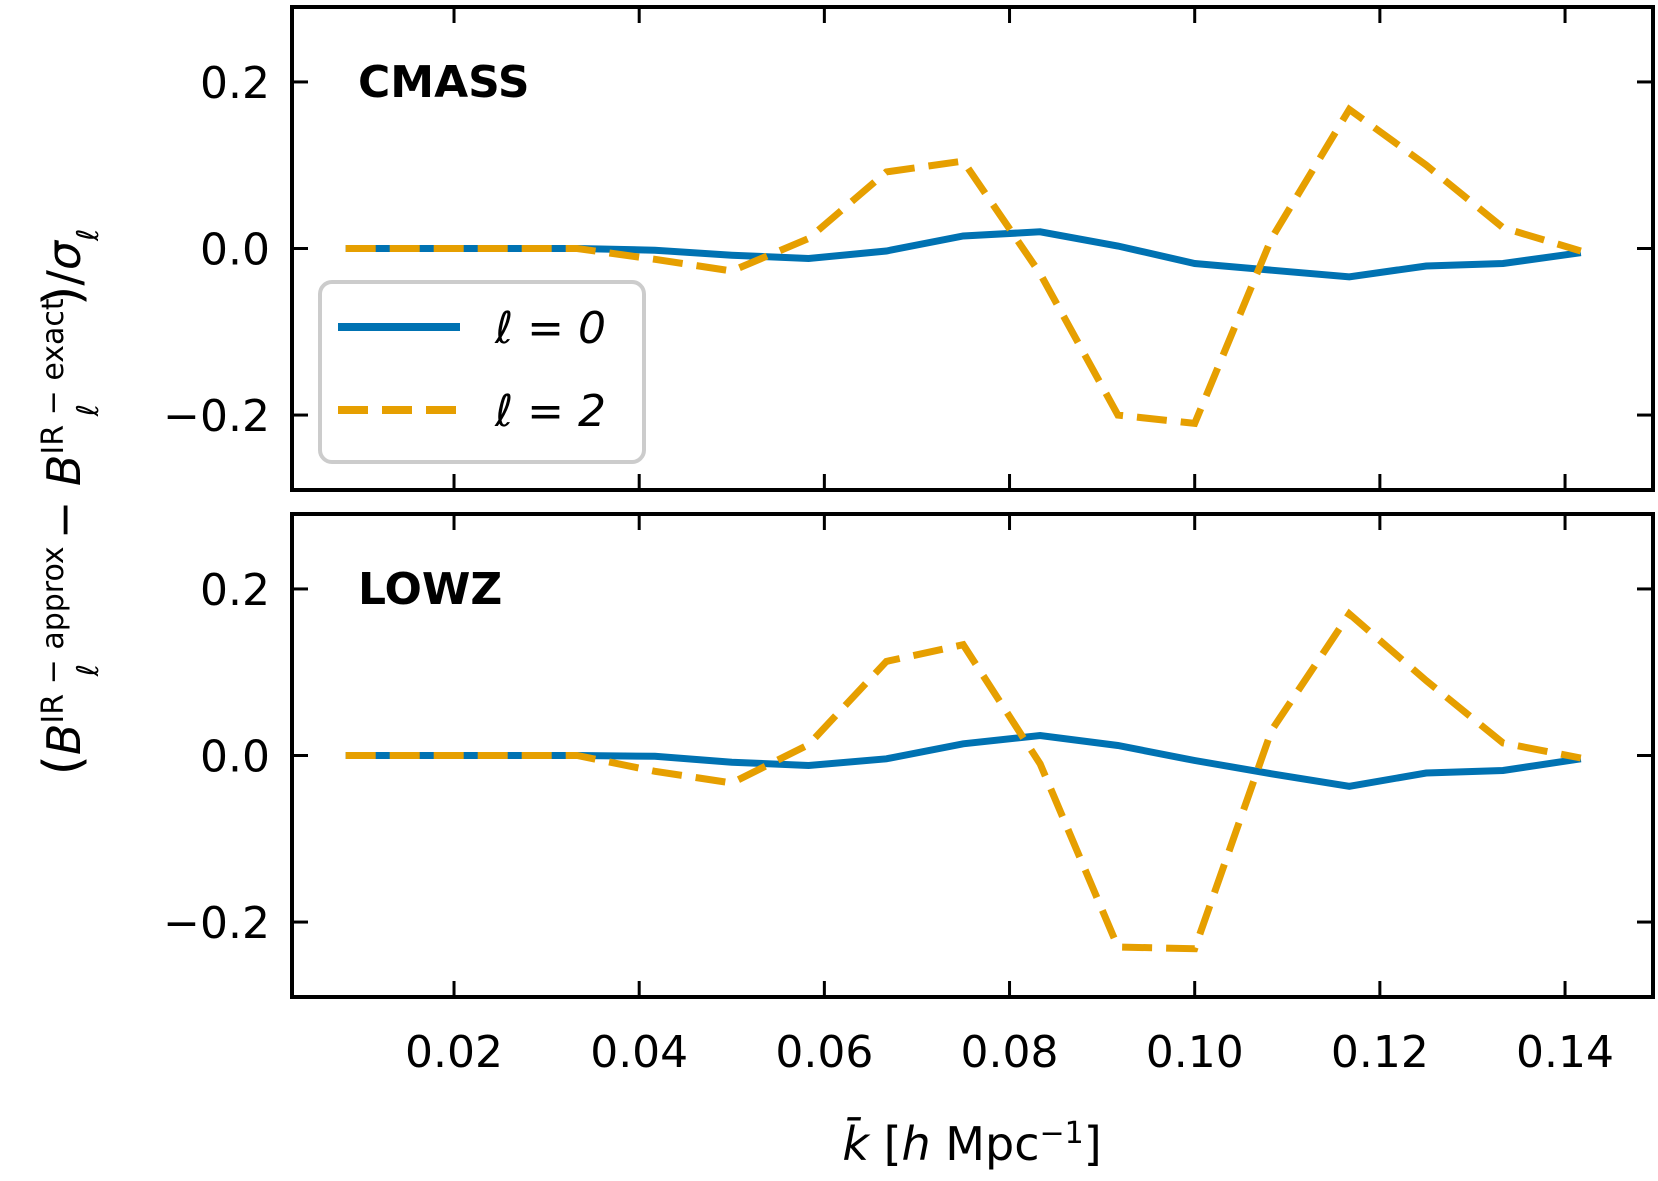 Image resolution: width=1658 pixels, height=1181 pixels. I want to click on legend: ℓ = 0 ℓ = 2, so click(482, 372).